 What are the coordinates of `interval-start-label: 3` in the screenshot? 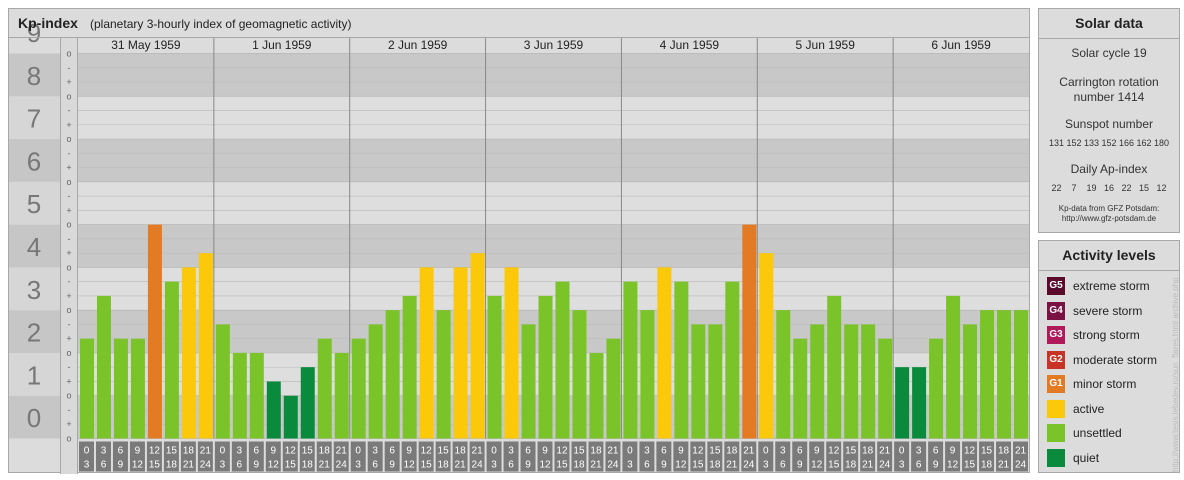 It's located at (240, 451).